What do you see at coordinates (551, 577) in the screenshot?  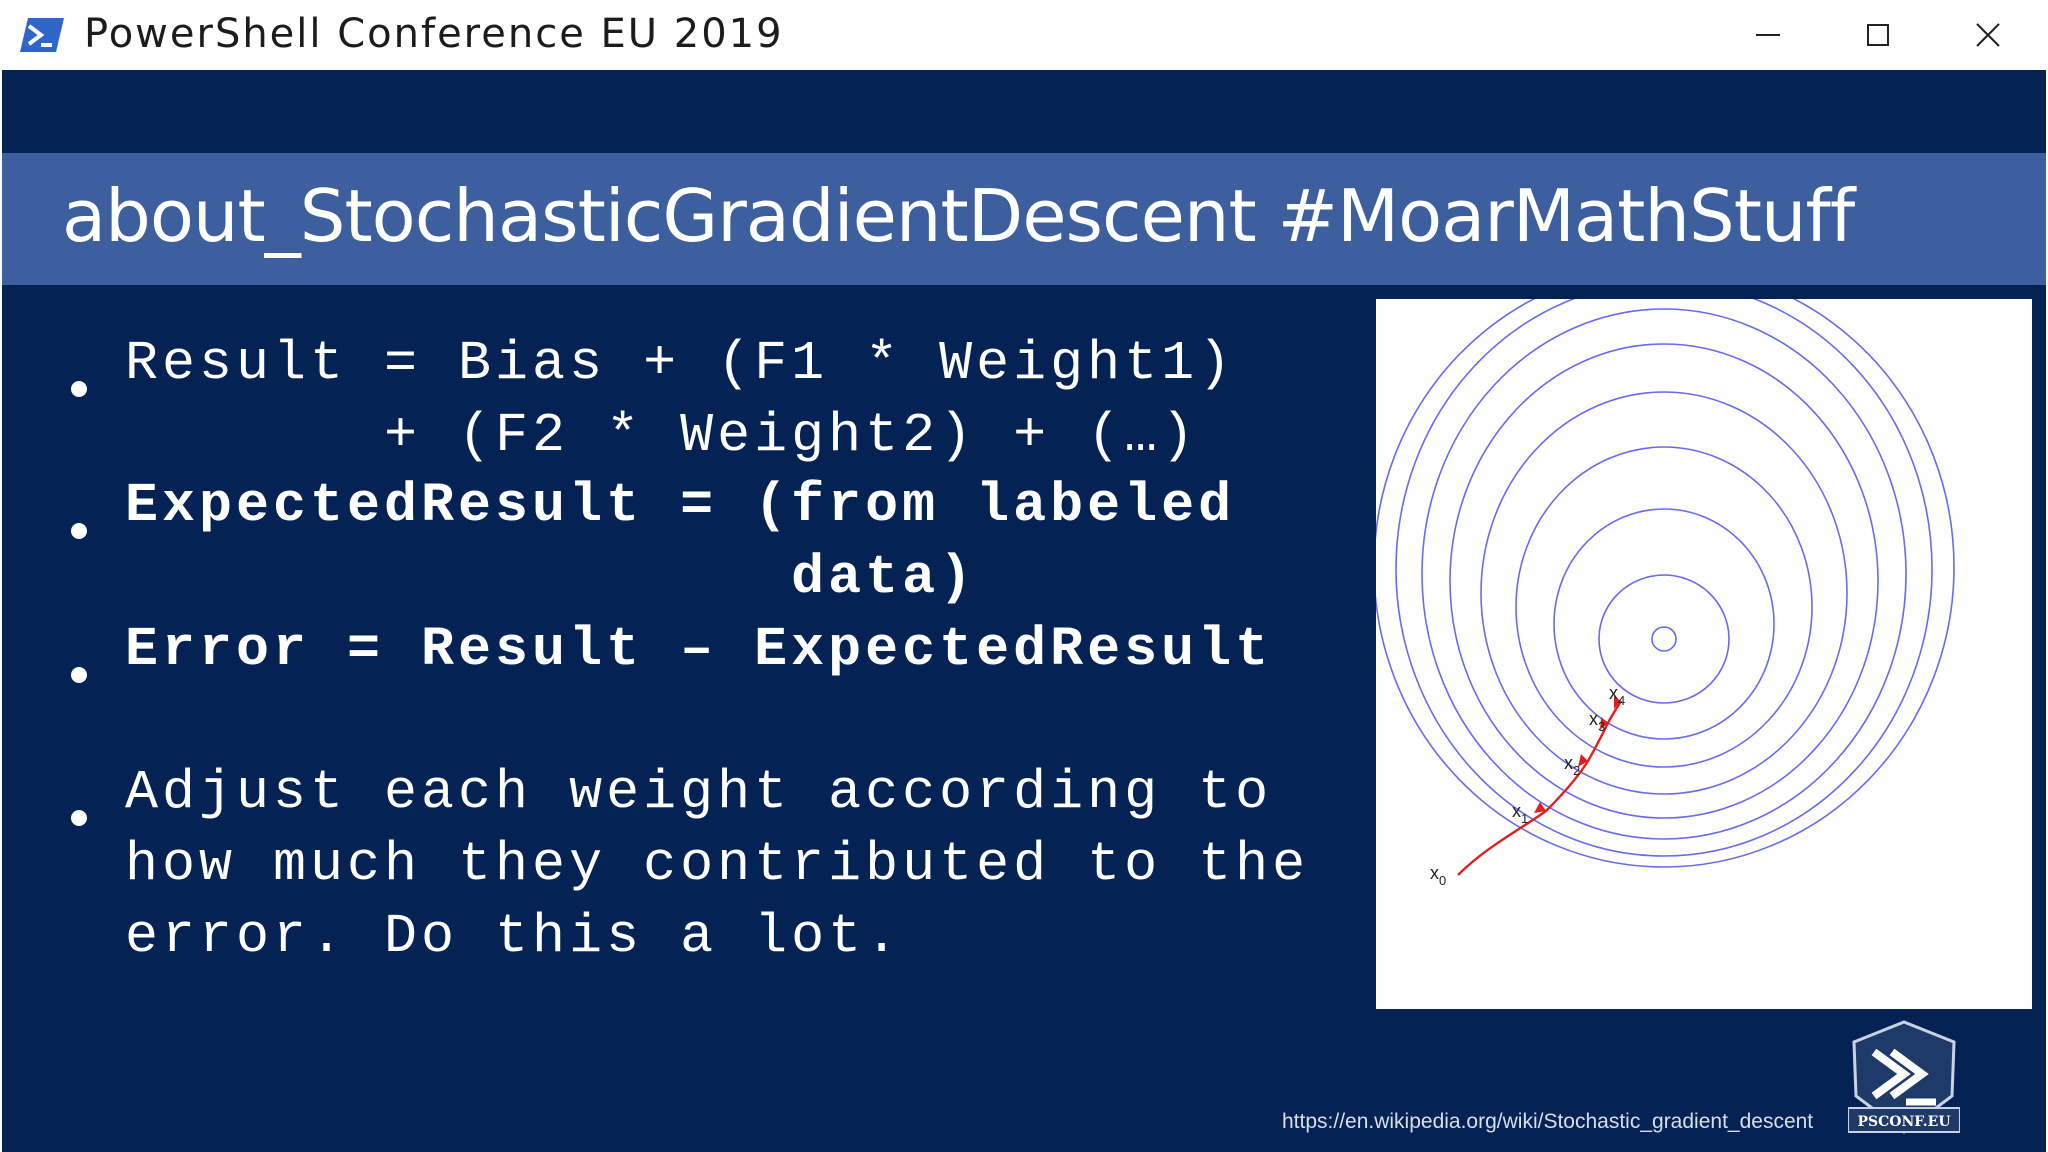 I see `bullet-2-line-2: data)` at bounding box center [551, 577].